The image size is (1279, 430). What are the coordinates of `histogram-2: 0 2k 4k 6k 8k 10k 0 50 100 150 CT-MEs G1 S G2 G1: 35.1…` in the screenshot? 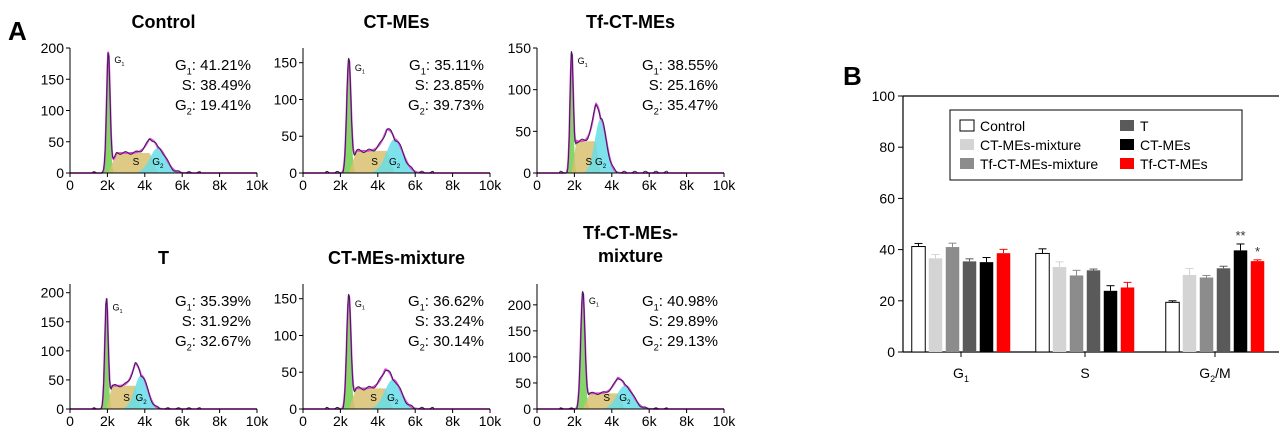 It's located at (388, 102).